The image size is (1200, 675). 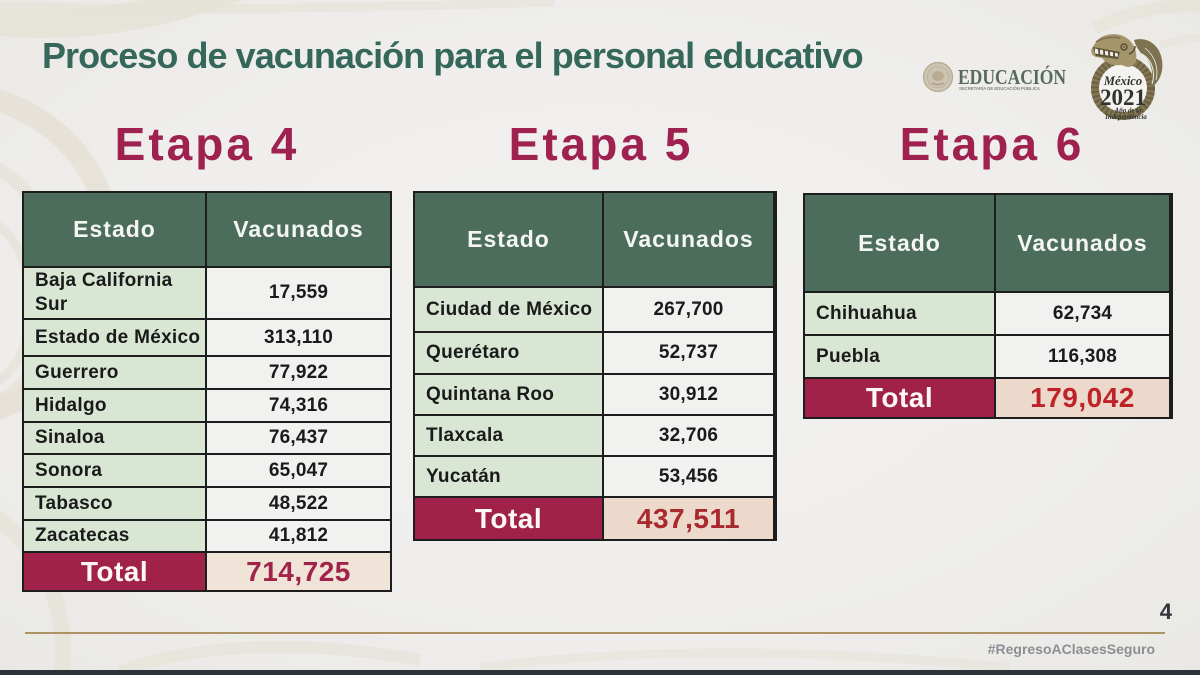 I want to click on svg-text: Independencia, so click(x=1125, y=117).